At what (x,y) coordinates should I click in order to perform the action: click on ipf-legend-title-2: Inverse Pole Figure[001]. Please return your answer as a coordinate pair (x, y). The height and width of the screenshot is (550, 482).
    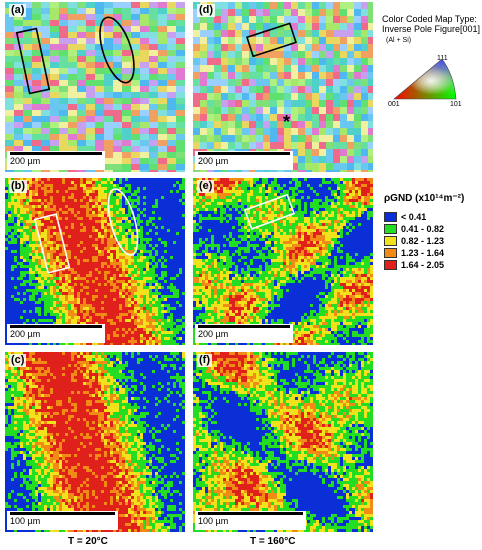
    Looking at the image, I should click on (431, 29).